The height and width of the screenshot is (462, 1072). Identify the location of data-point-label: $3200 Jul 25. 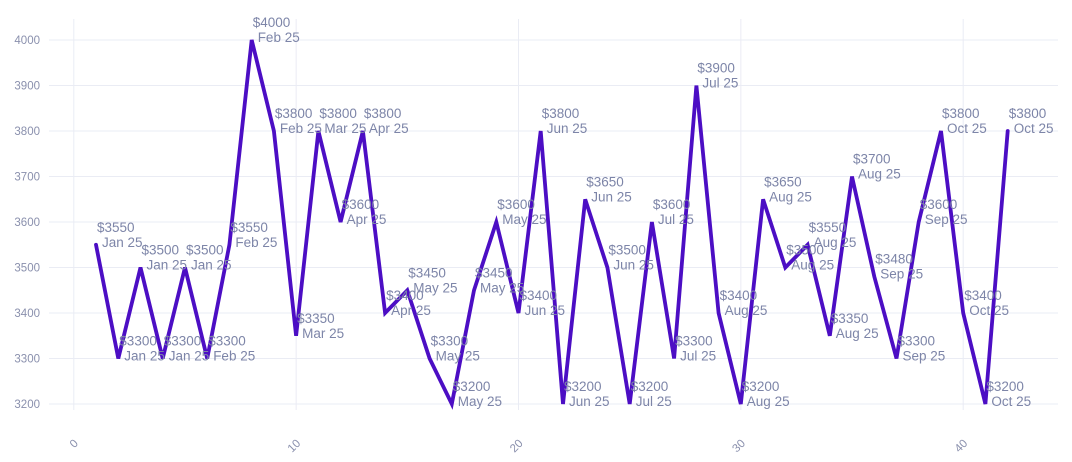
(651, 394).